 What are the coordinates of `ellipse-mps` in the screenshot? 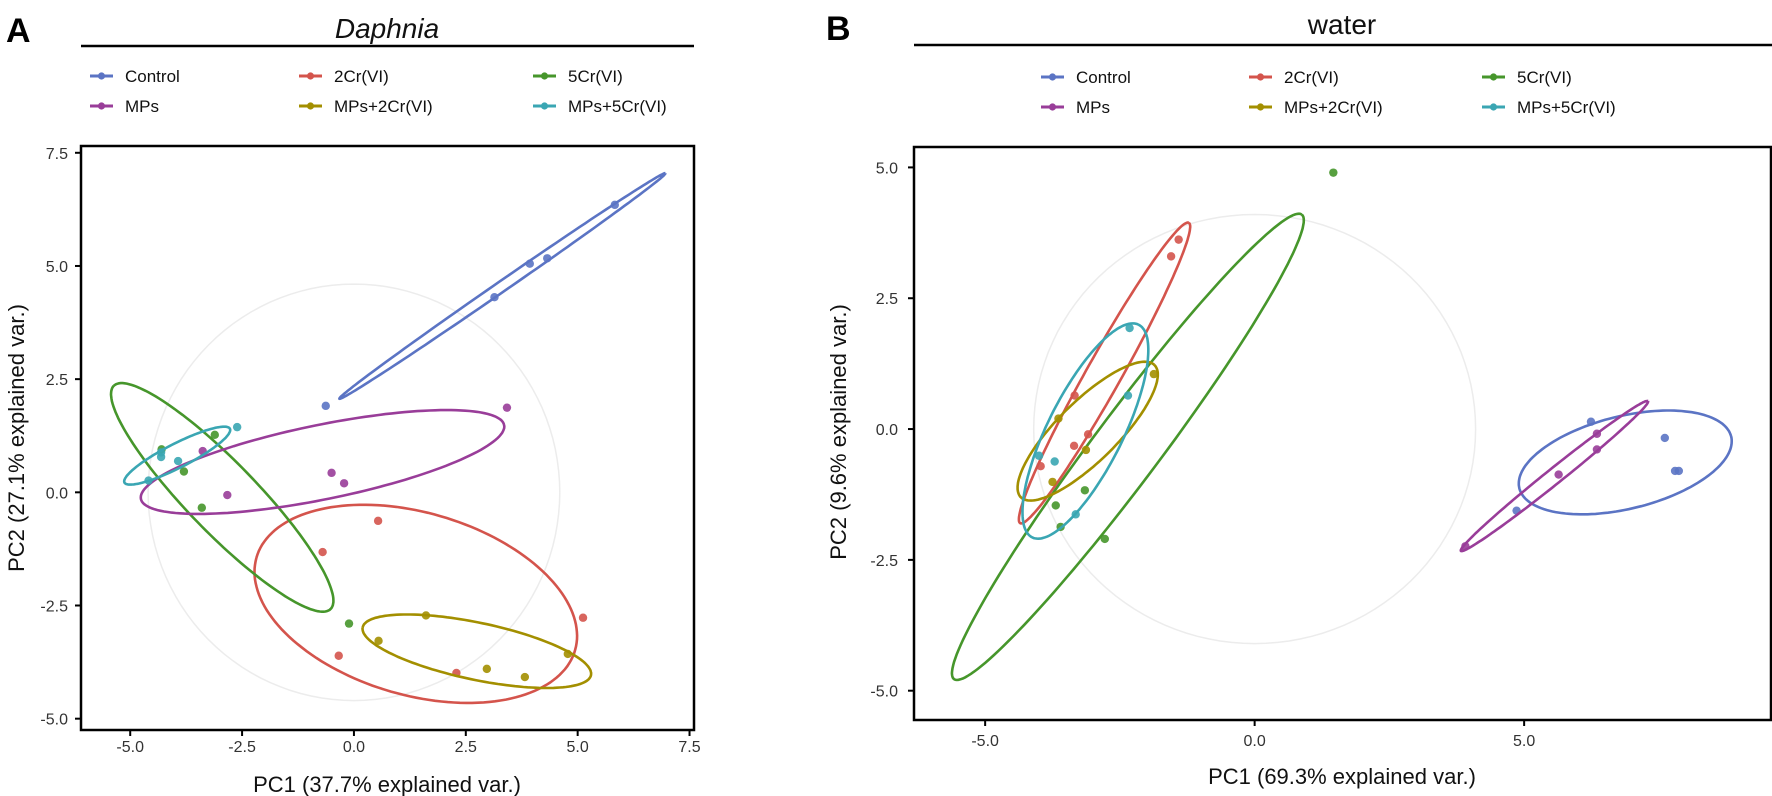 It's located at (1554, 476).